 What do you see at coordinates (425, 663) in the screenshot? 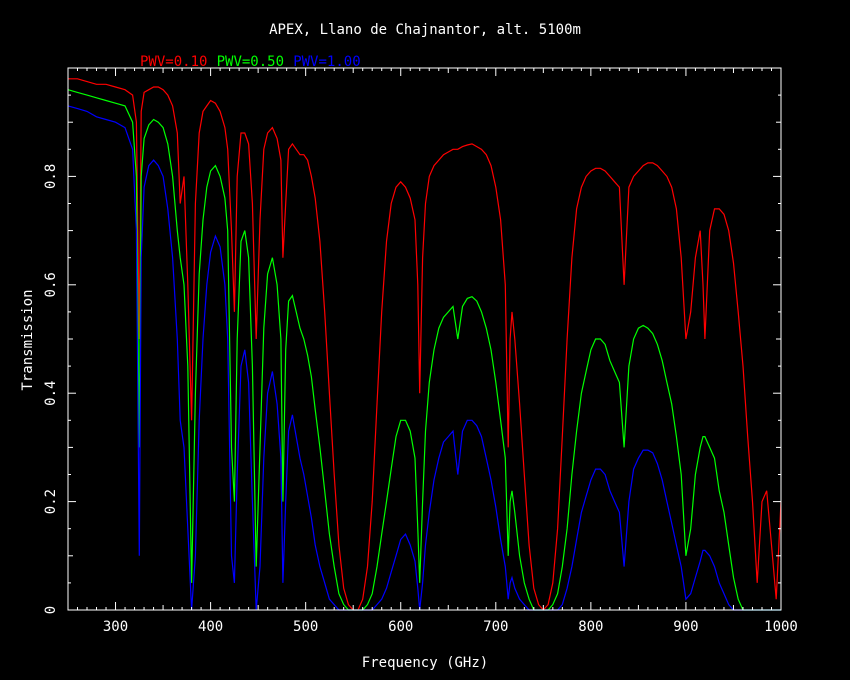
I see `x-axis-label: Frequency (GHz)` at bounding box center [425, 663].